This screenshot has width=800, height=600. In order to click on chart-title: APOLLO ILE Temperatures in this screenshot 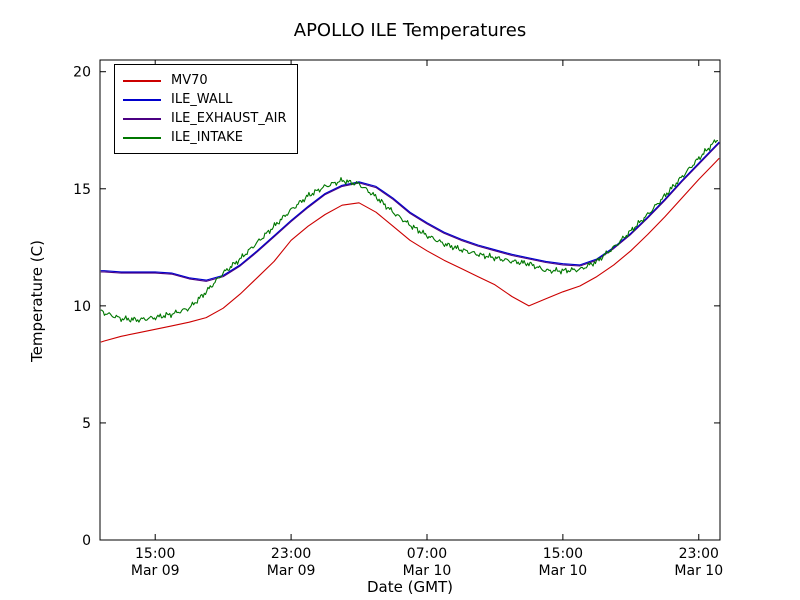, I will do `click(410, 30)`.